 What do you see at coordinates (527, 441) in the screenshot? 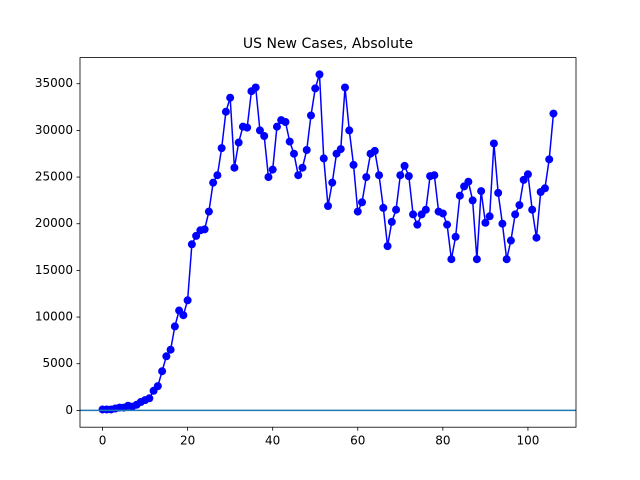
I see `x-tick-label: 100` at bounding box center [527, 441].